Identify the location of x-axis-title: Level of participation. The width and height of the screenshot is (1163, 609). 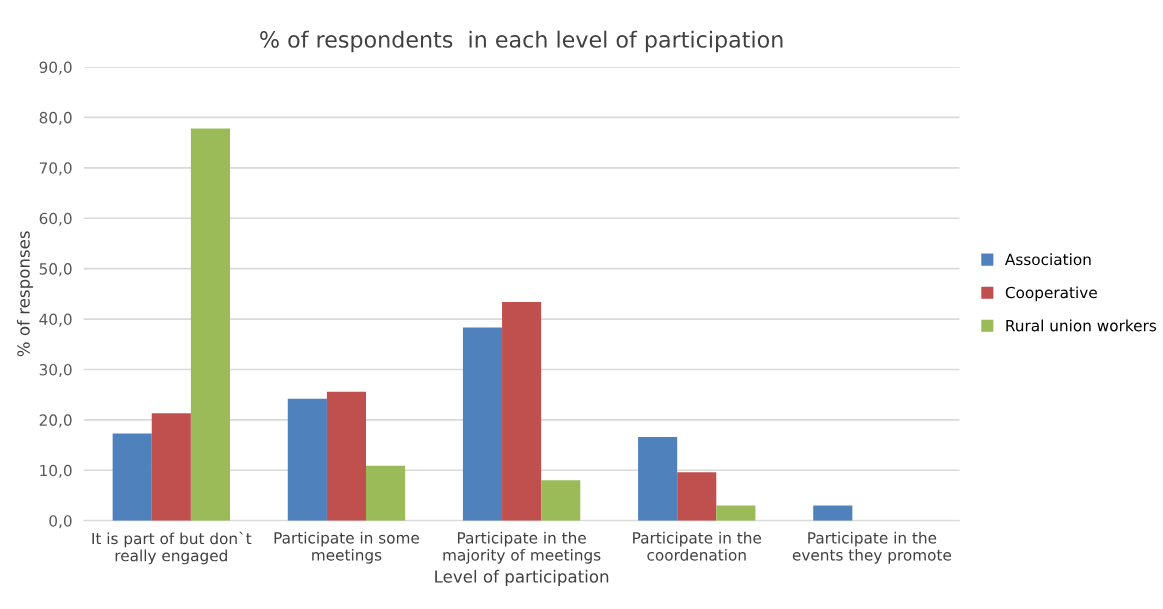
(522, 577).